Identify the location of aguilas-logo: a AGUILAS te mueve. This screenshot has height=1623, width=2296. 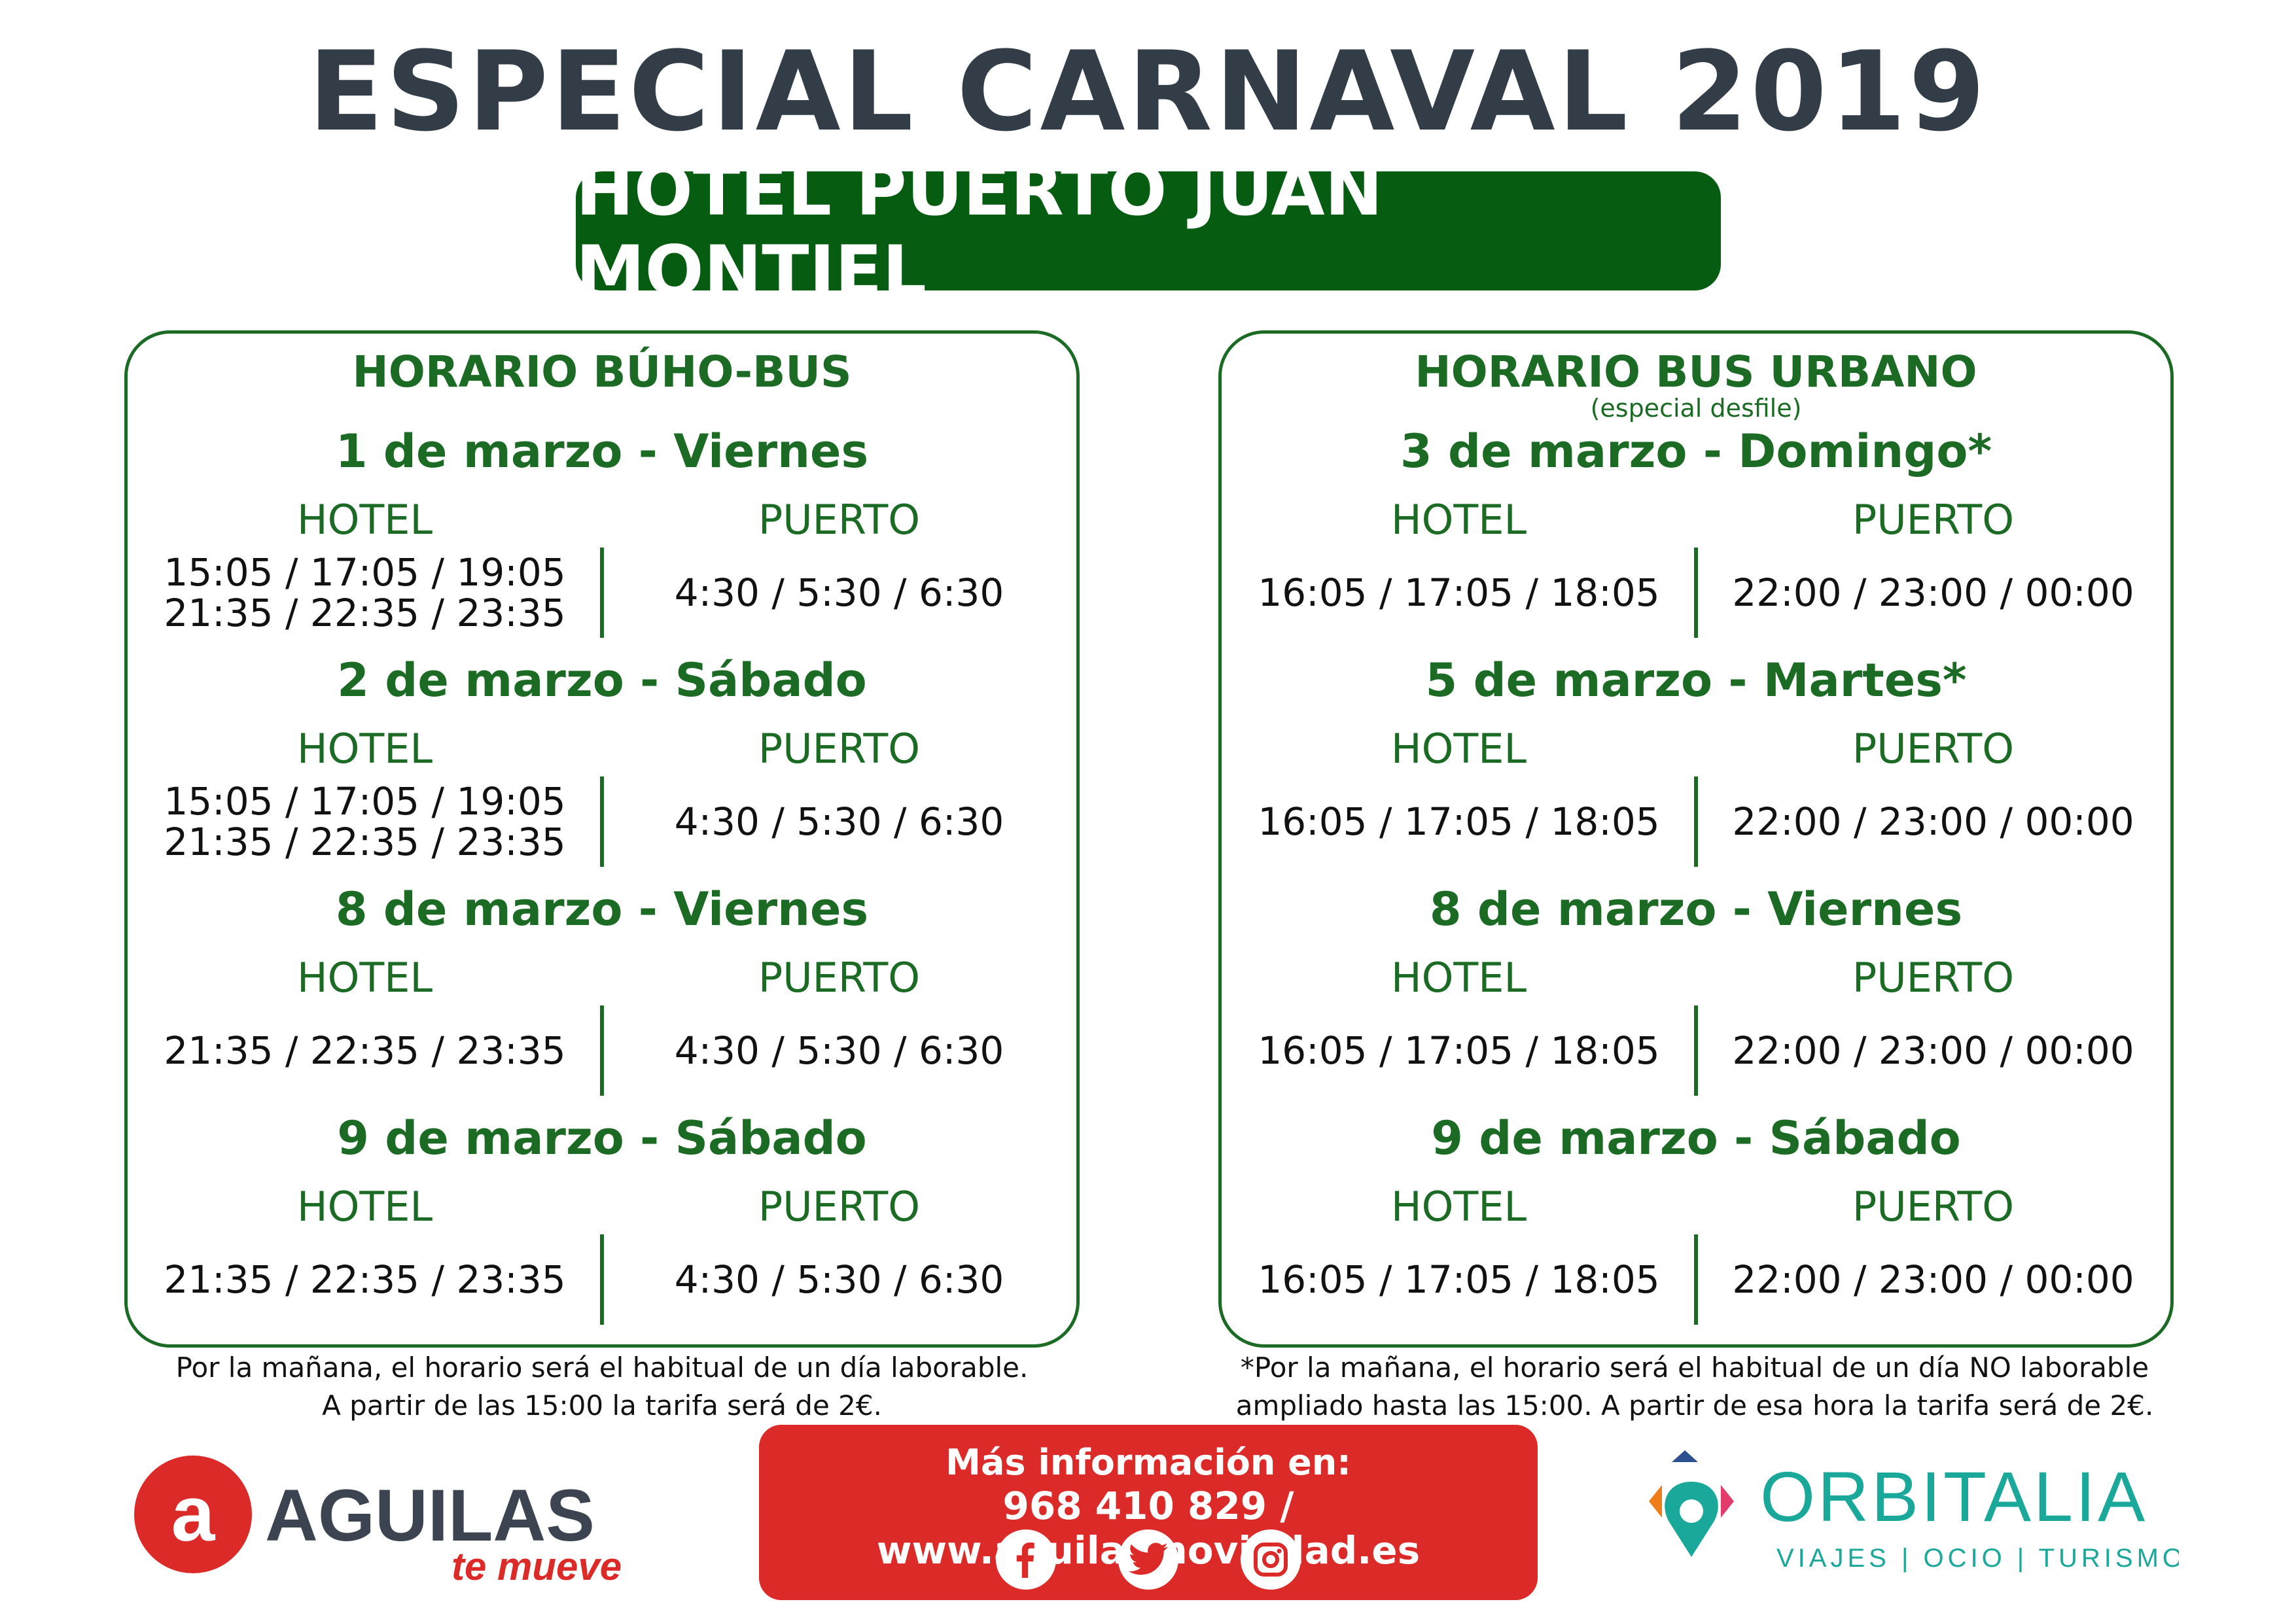
(395, 1521).